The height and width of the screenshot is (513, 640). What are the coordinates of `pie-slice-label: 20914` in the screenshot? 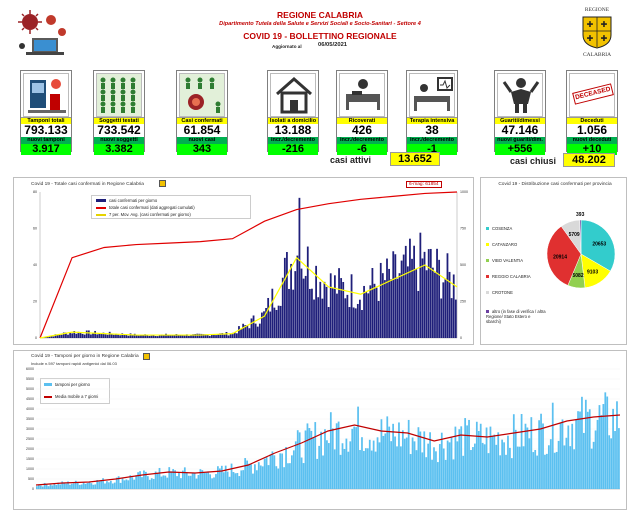 It's located at (560, 257).